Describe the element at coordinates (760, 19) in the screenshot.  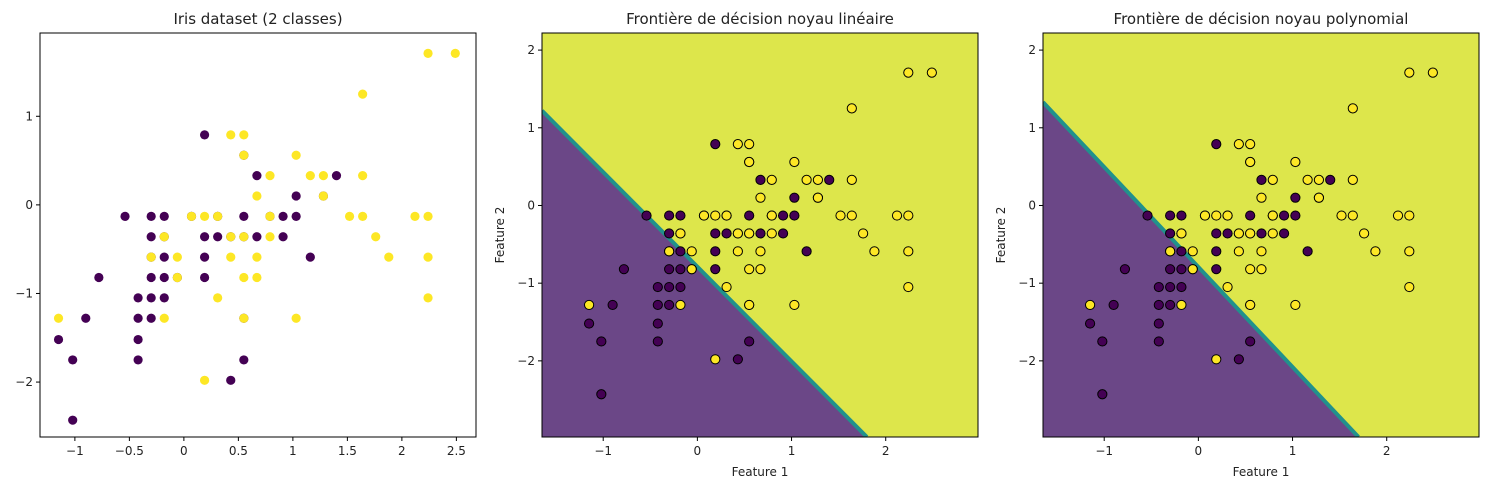
I see `chart-title: Frontière de décision noyau linéaire` at that location.